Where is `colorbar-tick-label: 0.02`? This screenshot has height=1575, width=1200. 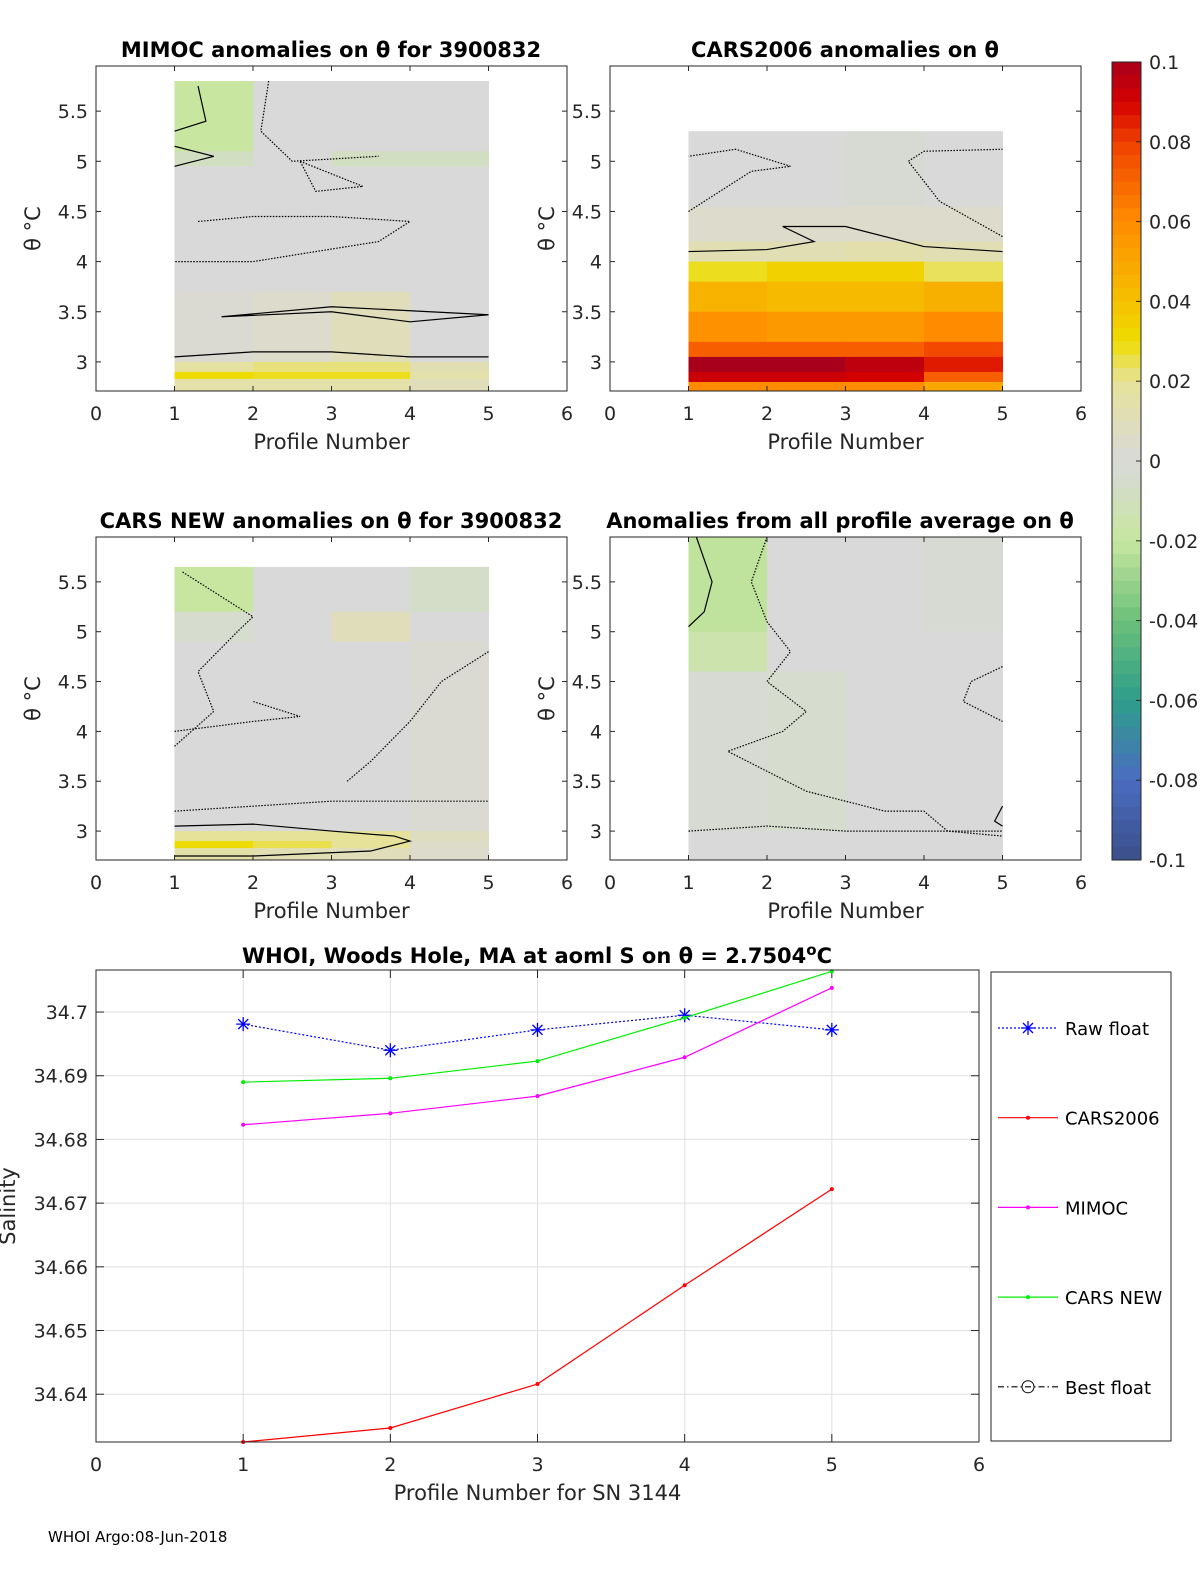
colorbar-tick-label: 0.02 is located at coordinates (1170, 382).